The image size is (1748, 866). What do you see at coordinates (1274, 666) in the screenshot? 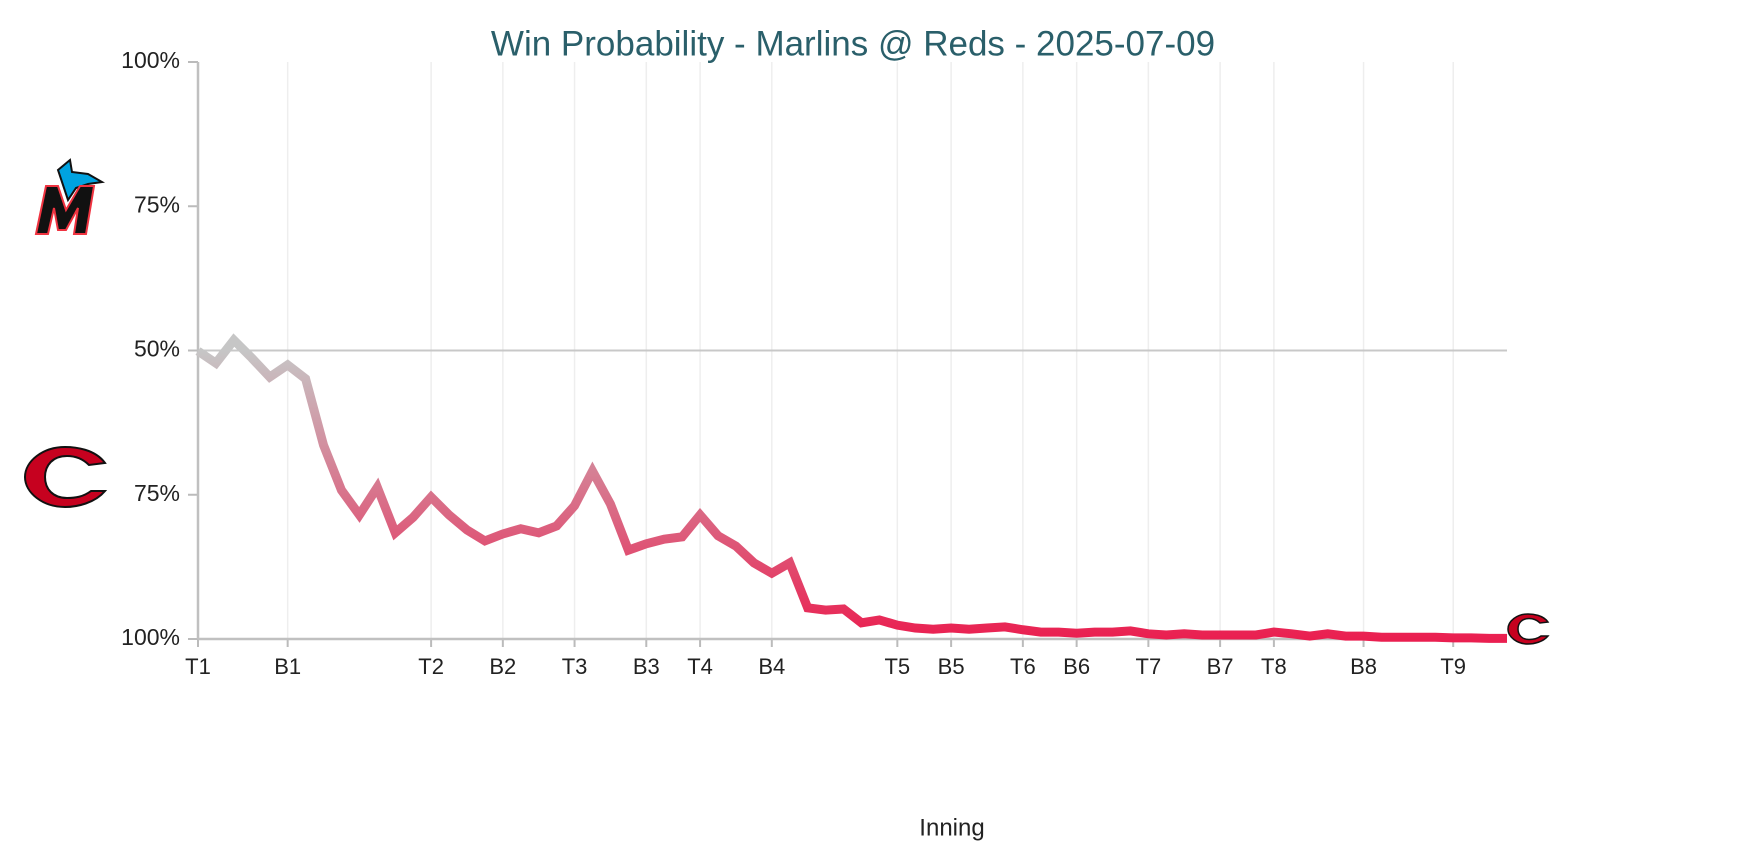
I see `x-tick-label: T8` at bounding box center [1274, 666].